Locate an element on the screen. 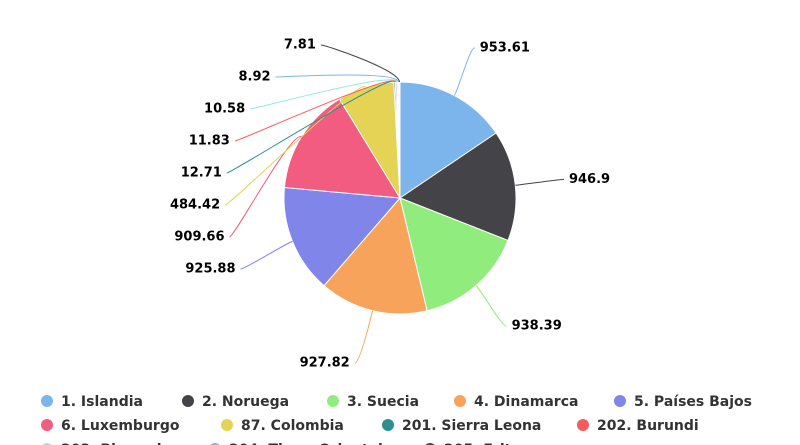 This screenshot has width=800, height=445. legend-item: 3. Suecia is located at coordinates (373, 402).